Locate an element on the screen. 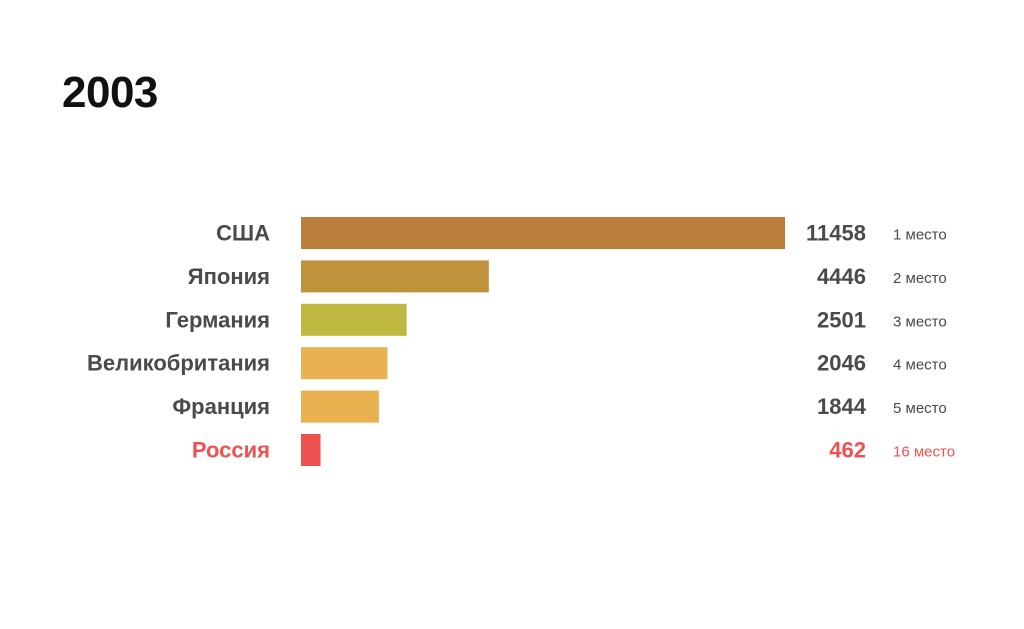 Image resolution: width=1024 pixels, height=629 pixels. rank-label: 16 место is located at coordinates (924, 452).